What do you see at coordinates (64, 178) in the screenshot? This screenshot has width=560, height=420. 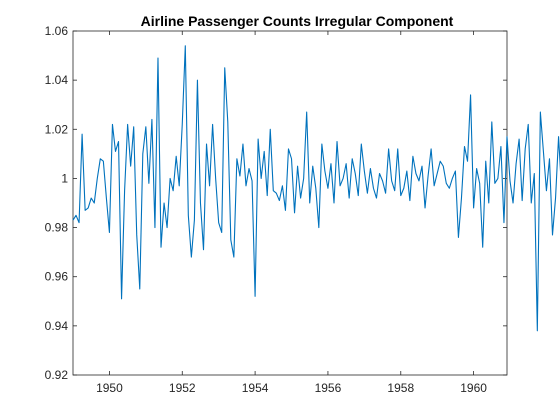 I see `y-tick-label: 1` at bounding box center [64, 178].